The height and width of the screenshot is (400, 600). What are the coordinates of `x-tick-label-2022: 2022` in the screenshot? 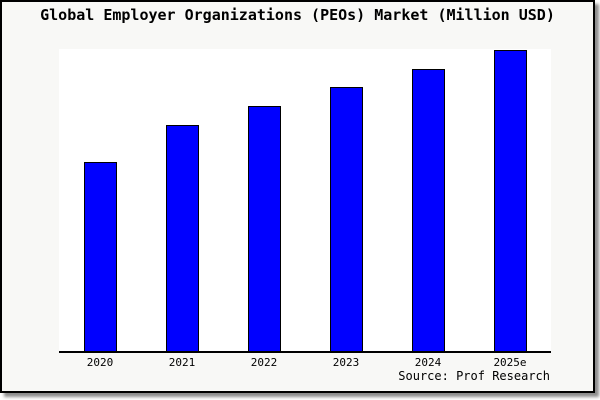 It's located at (264, 362).